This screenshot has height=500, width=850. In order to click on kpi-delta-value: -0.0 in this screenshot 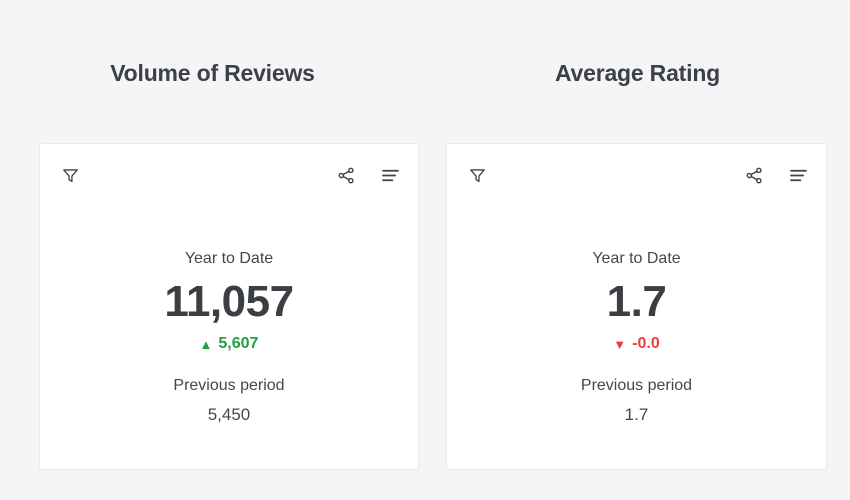, I will do `click(646, 343)`.